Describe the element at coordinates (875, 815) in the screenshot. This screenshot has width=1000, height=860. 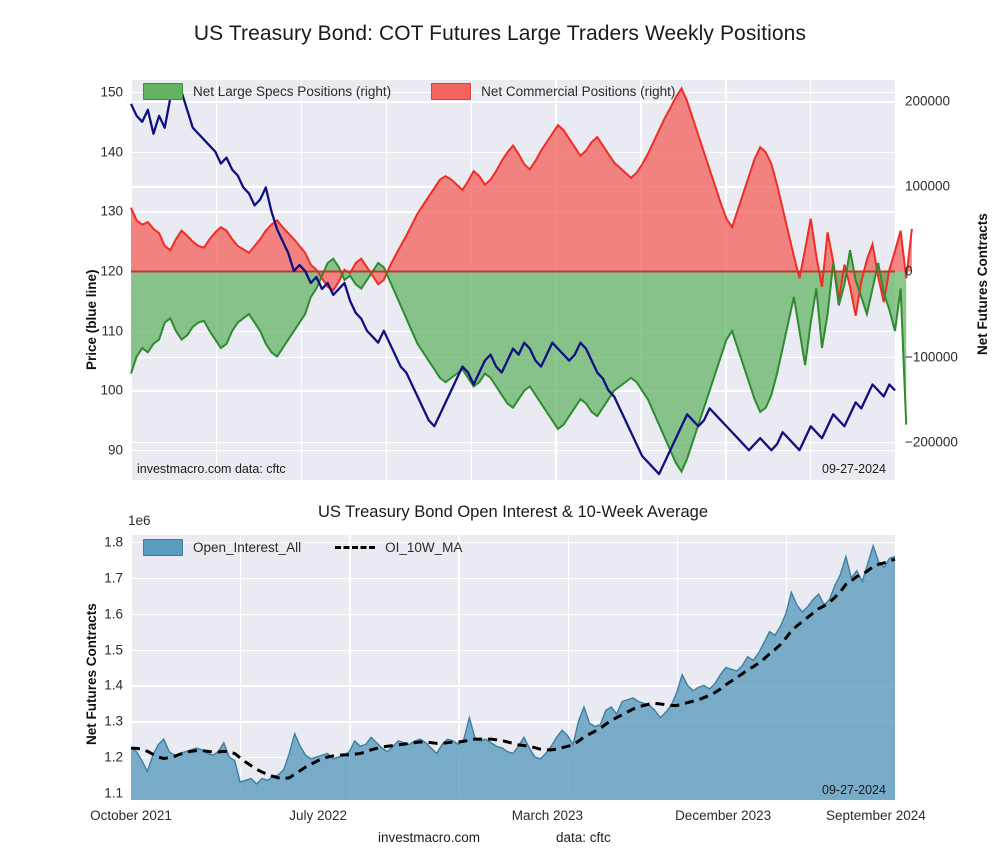
I see `bottom-x-tick: September 2024` at that location.